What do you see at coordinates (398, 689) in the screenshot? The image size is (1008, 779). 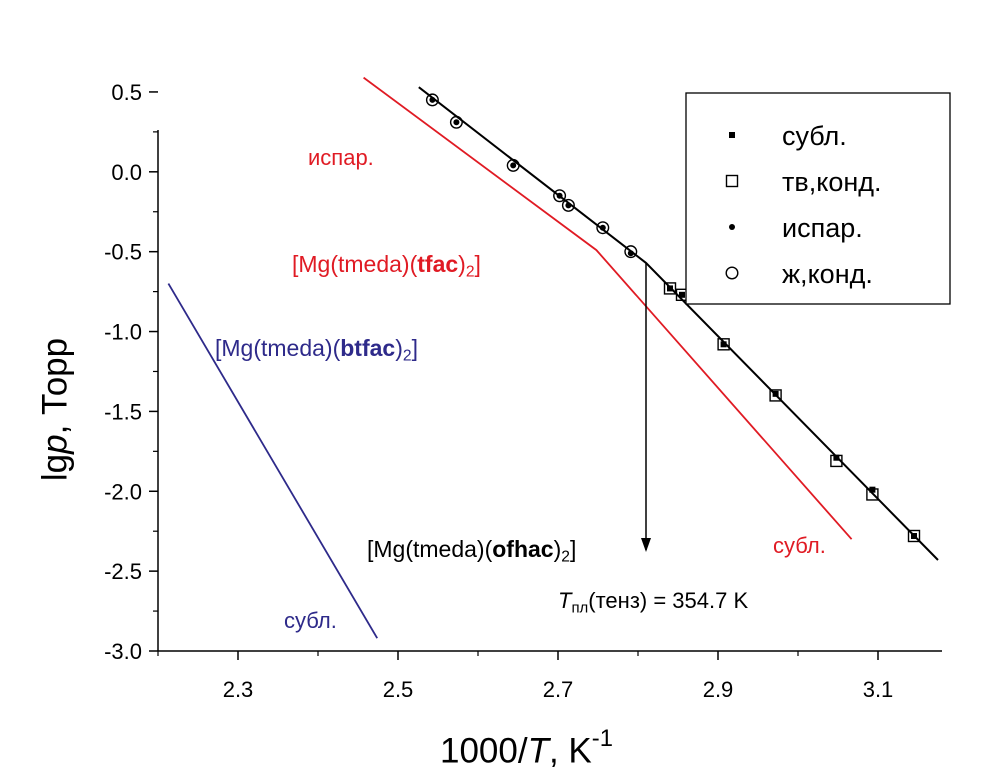 I see `x-tick-label: 2.5` at bounding box center [398, 689].